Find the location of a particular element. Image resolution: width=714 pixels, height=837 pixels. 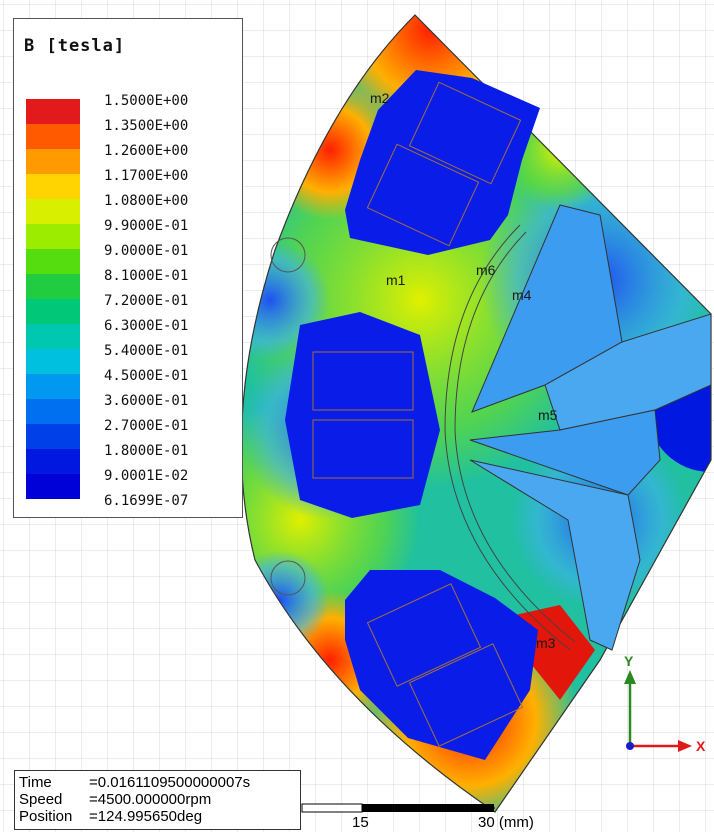

air-gap-outer is located at coordinates (507, 437).